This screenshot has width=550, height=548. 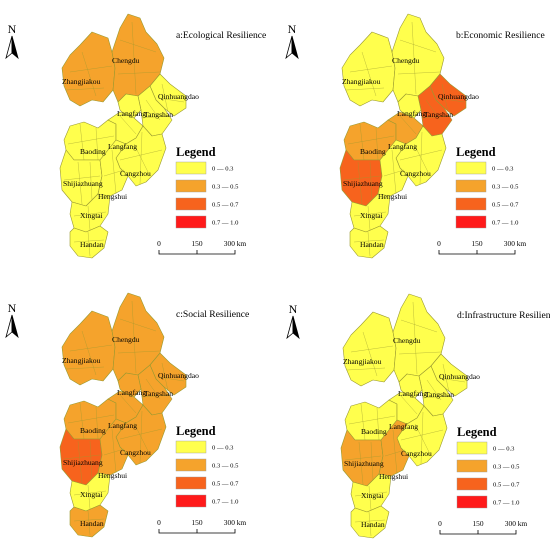 I want to click on north-arrow-label: N, so click(x=292, y=29).